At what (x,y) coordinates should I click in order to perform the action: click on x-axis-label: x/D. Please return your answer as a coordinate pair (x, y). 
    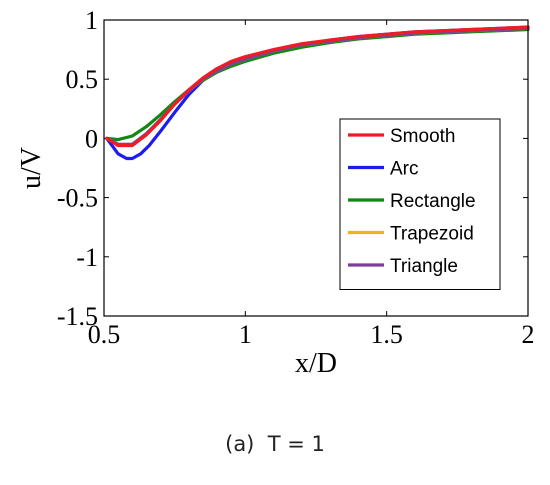
    Looking at the image, I should click on (316, 363).